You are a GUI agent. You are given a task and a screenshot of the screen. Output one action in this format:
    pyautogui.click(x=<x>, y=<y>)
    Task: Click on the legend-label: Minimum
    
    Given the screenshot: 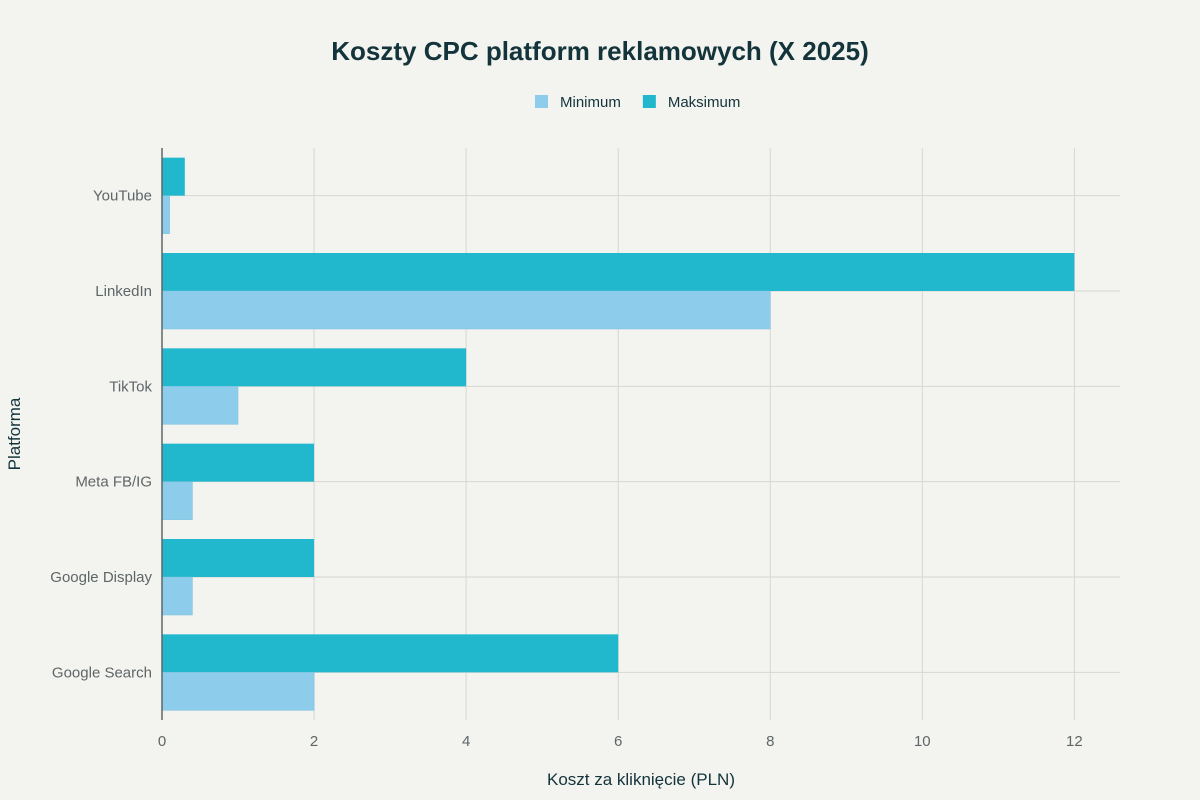 What is the action you would take?
    pyautogui.click(x=590, y=102)
    